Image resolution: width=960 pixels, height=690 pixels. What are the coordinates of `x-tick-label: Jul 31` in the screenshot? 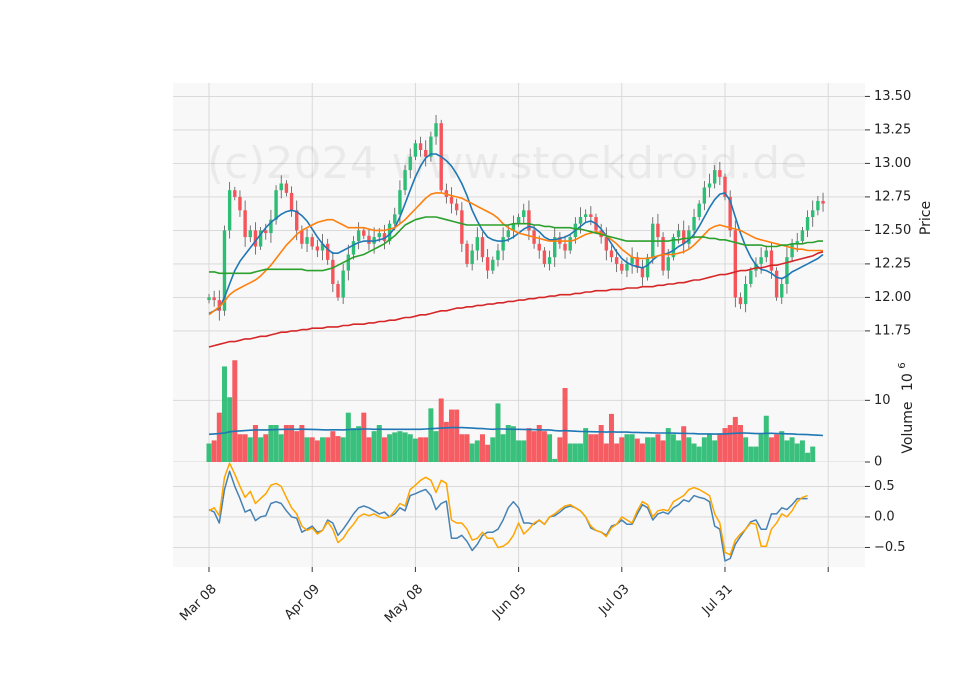 It's located at (717, 600).